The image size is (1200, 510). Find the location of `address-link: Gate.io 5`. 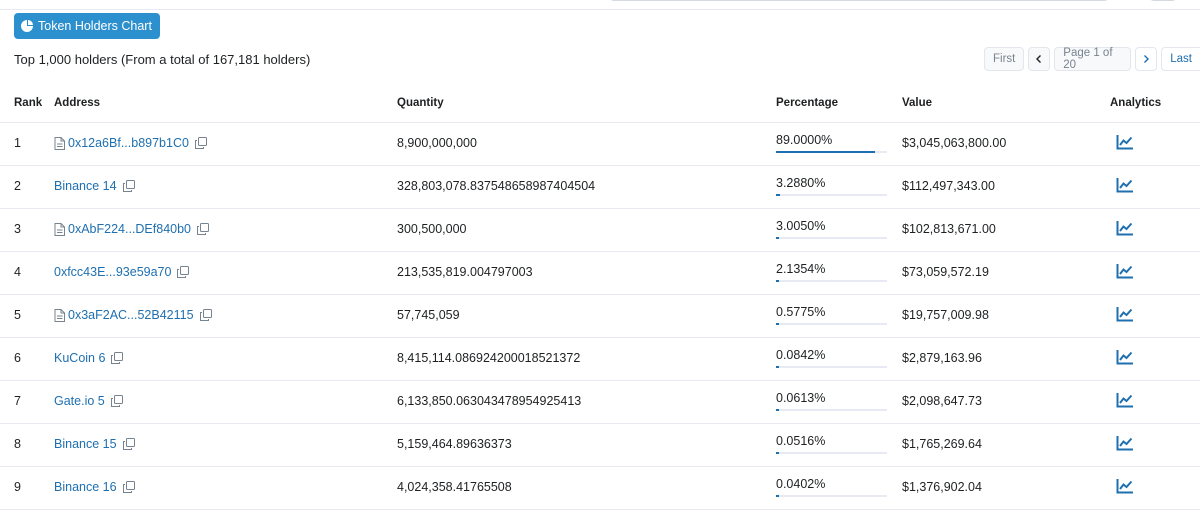

address-link: Gate.io 5 is located at coordinates (79, 401).